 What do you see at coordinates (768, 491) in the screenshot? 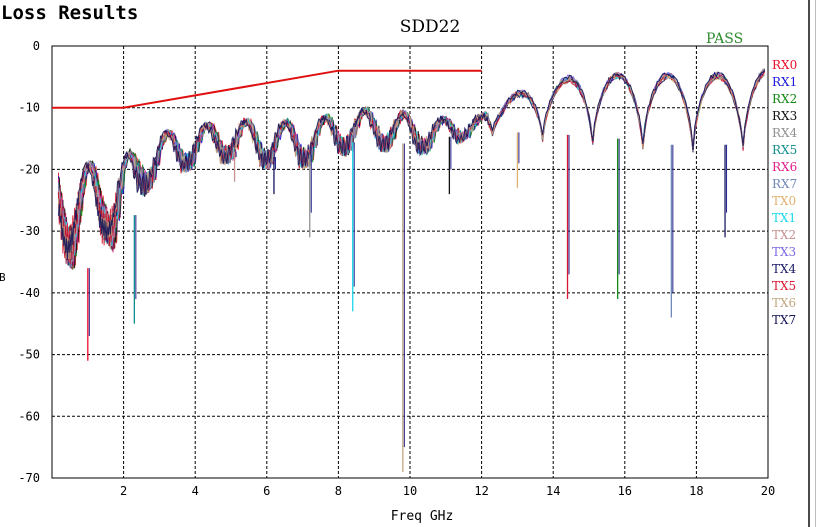
I see `x-tick-label: 20` at bounding box center [768, 491].